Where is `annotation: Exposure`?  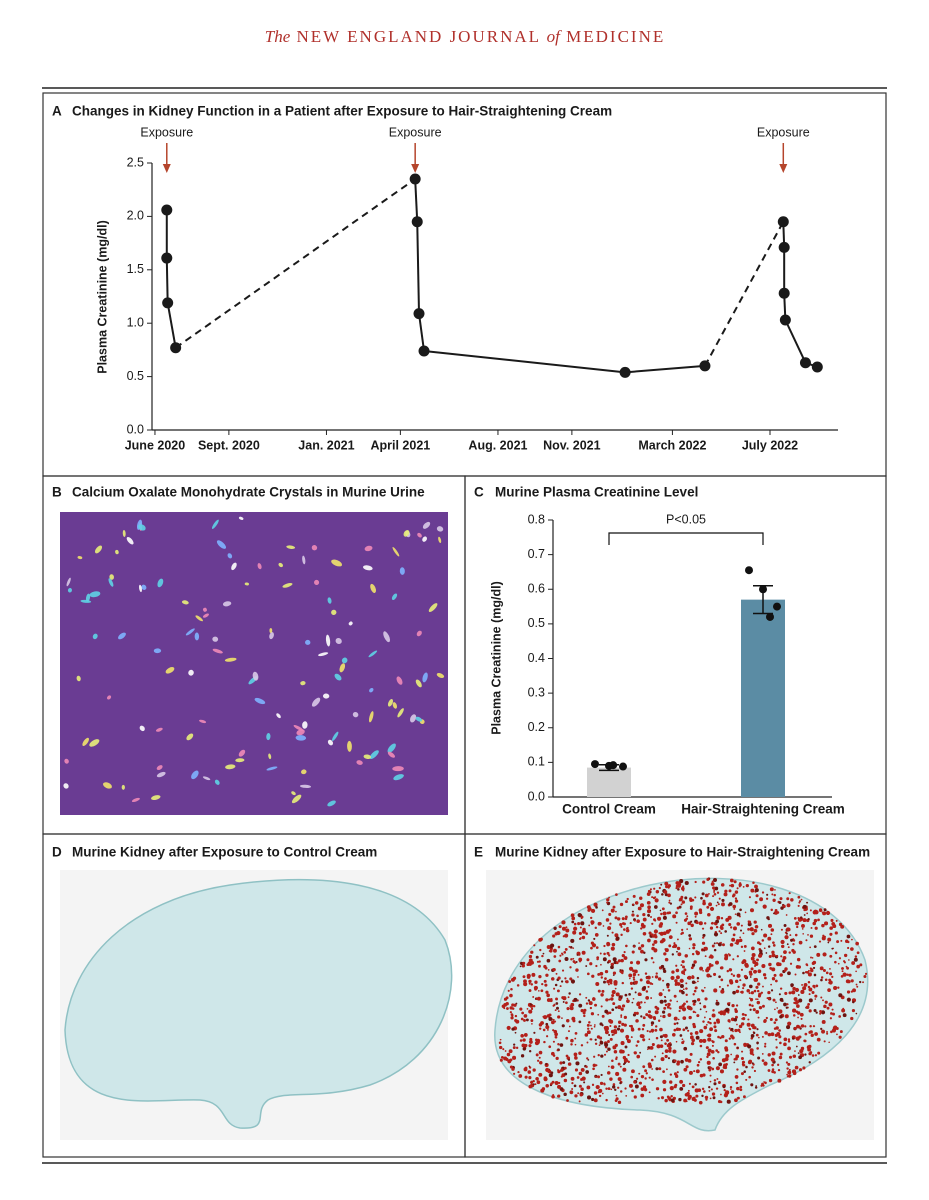 annotation: Exposure is located at coordinates (783, 132).